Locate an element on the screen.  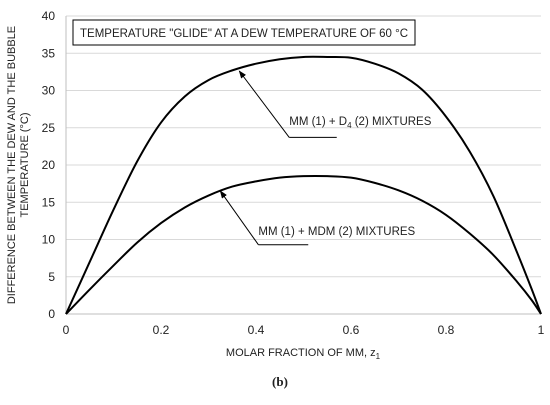
y-tick-label-7: 35 is located at coordinates (49, 53).